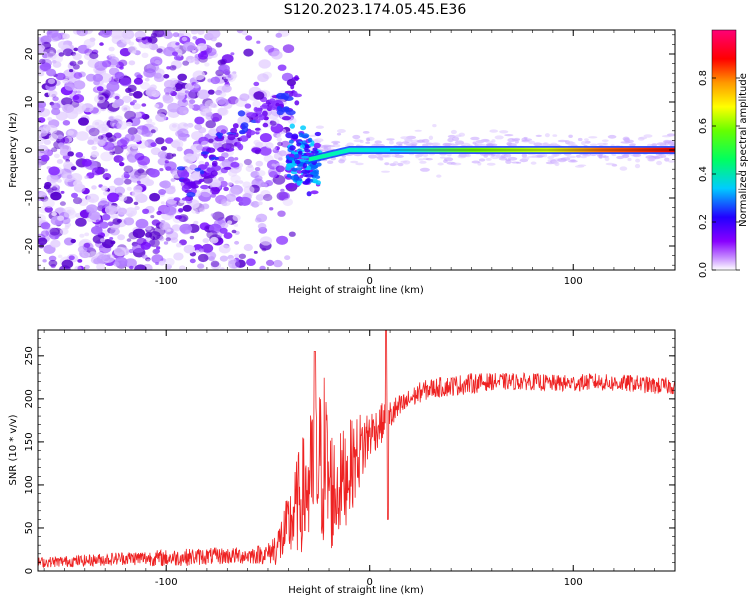 The image size is (750, 600). Describe the element at coordinates (29, 54) in the screenshot. I see `top-y-tick-label: 20` at that location.